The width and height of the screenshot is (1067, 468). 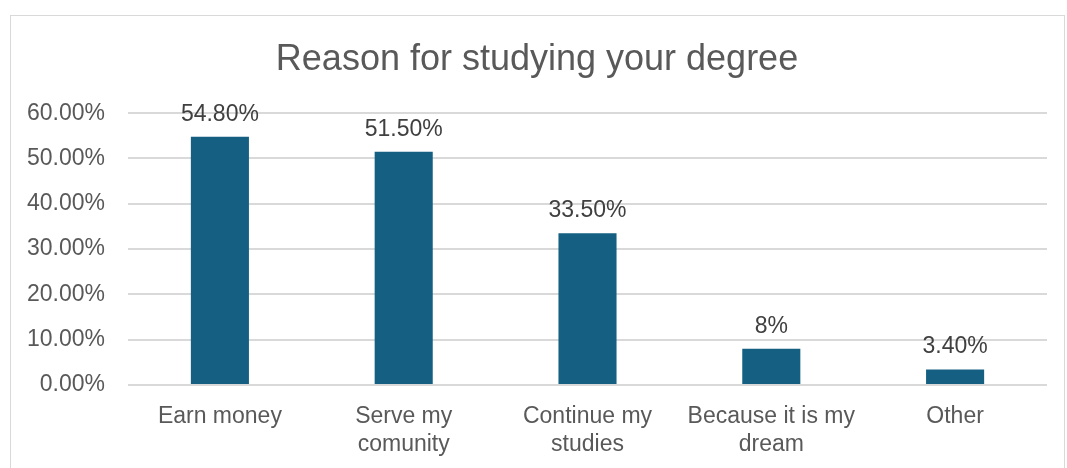 What do you see at coordinates (404, 429) in the screenshot?
I see `x-tick-label: Serve my comunity` at bounding box center [404, 429].